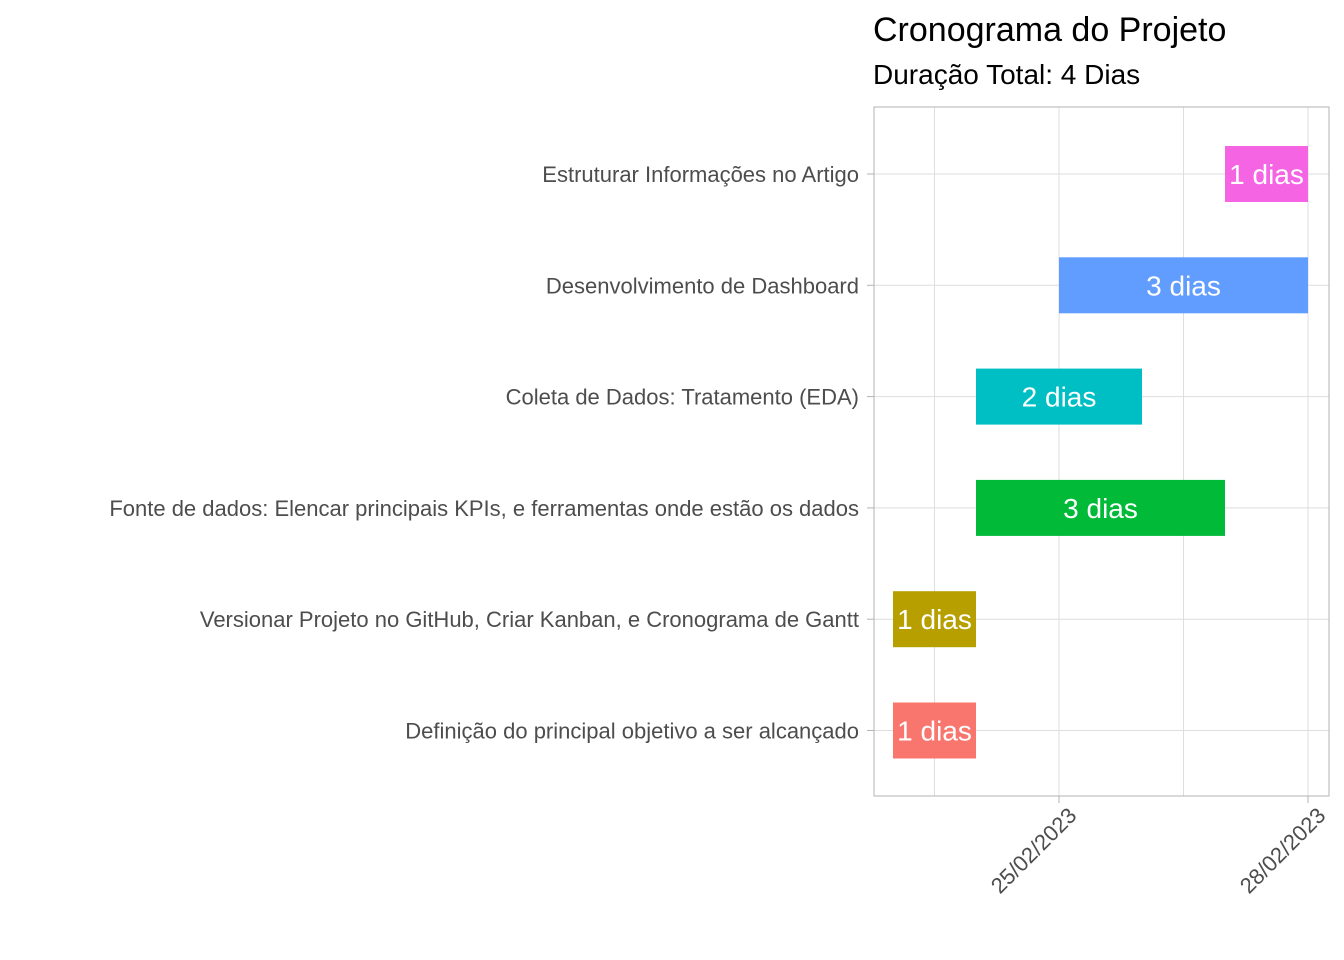 This screenshot has width=1344, height=960. I want to click on task-name-label: Coleta de Dados: Tratamento (EDA), so click(682, 397).